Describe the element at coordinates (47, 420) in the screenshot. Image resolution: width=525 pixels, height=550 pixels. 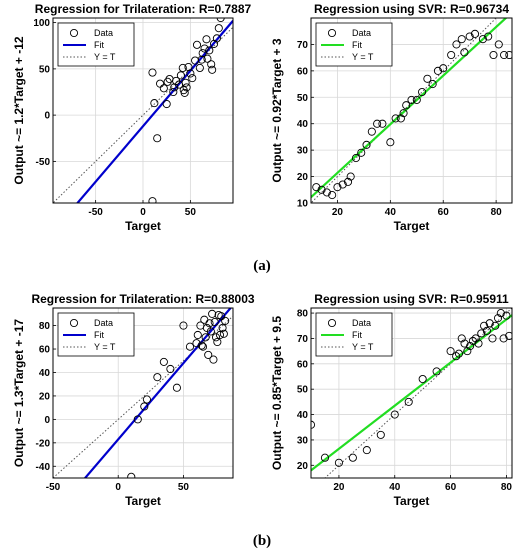
I see `chart-3-ytick-label-2: 0` at that location.